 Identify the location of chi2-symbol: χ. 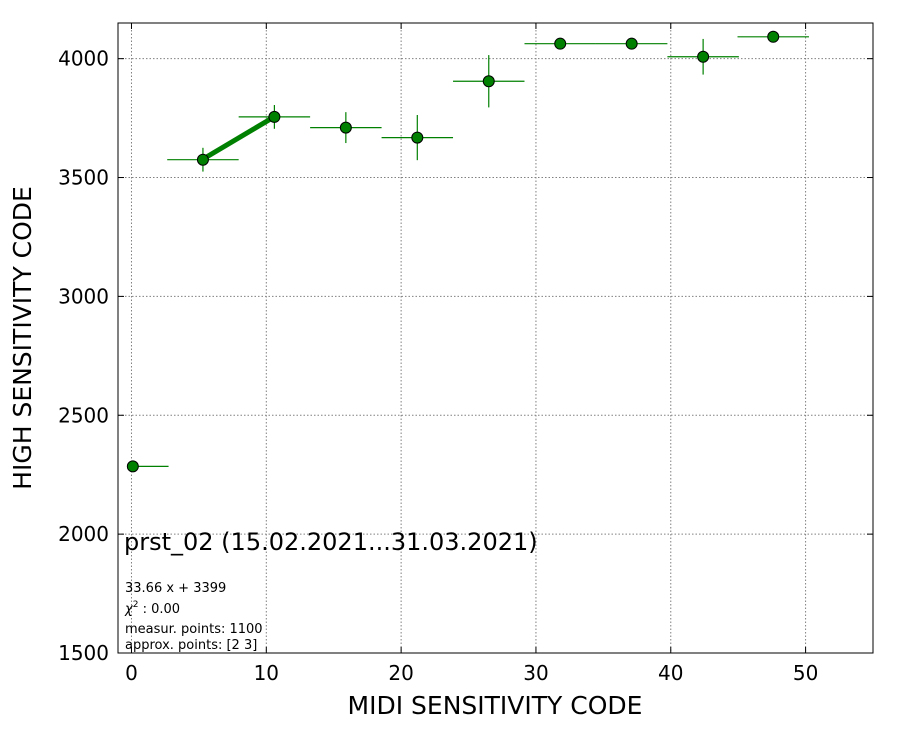
(129, 609).